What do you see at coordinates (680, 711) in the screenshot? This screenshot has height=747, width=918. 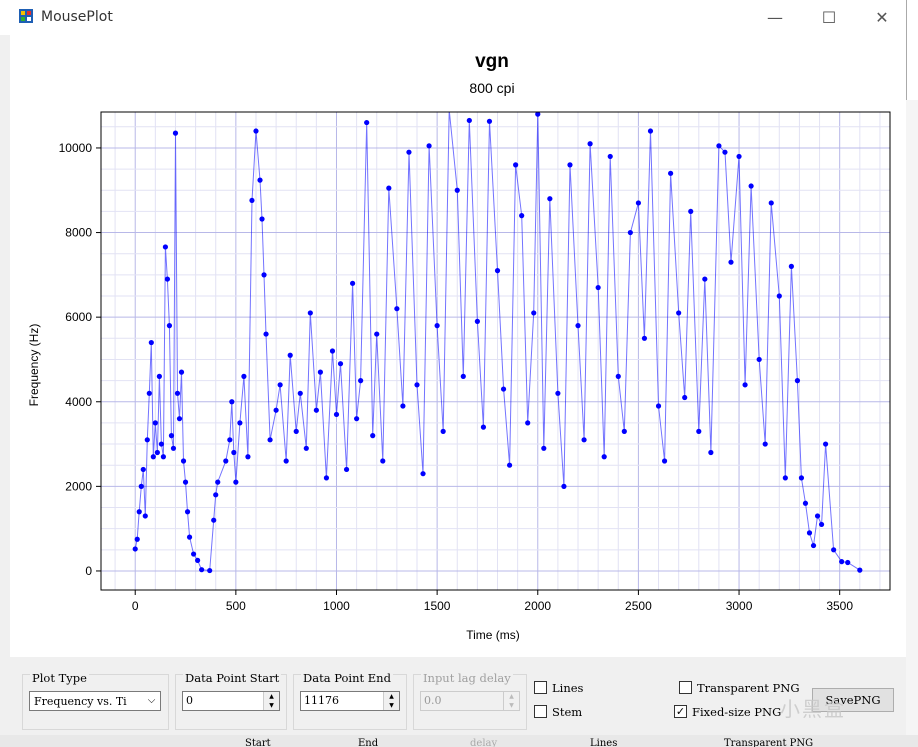 I see `fixed-size-png-checkbox: ✓` at bounding box center [680, 711].